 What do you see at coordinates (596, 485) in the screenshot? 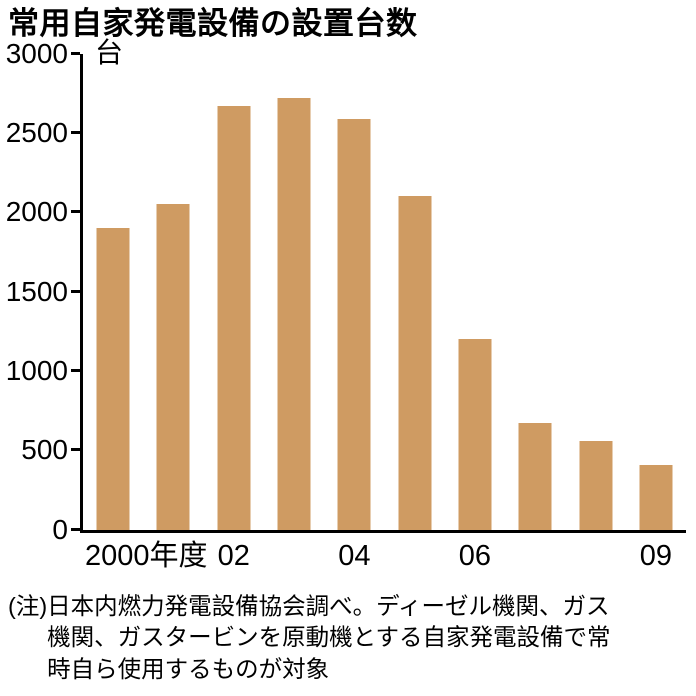
I see `bar-2008` at bounding box center [596, 485].